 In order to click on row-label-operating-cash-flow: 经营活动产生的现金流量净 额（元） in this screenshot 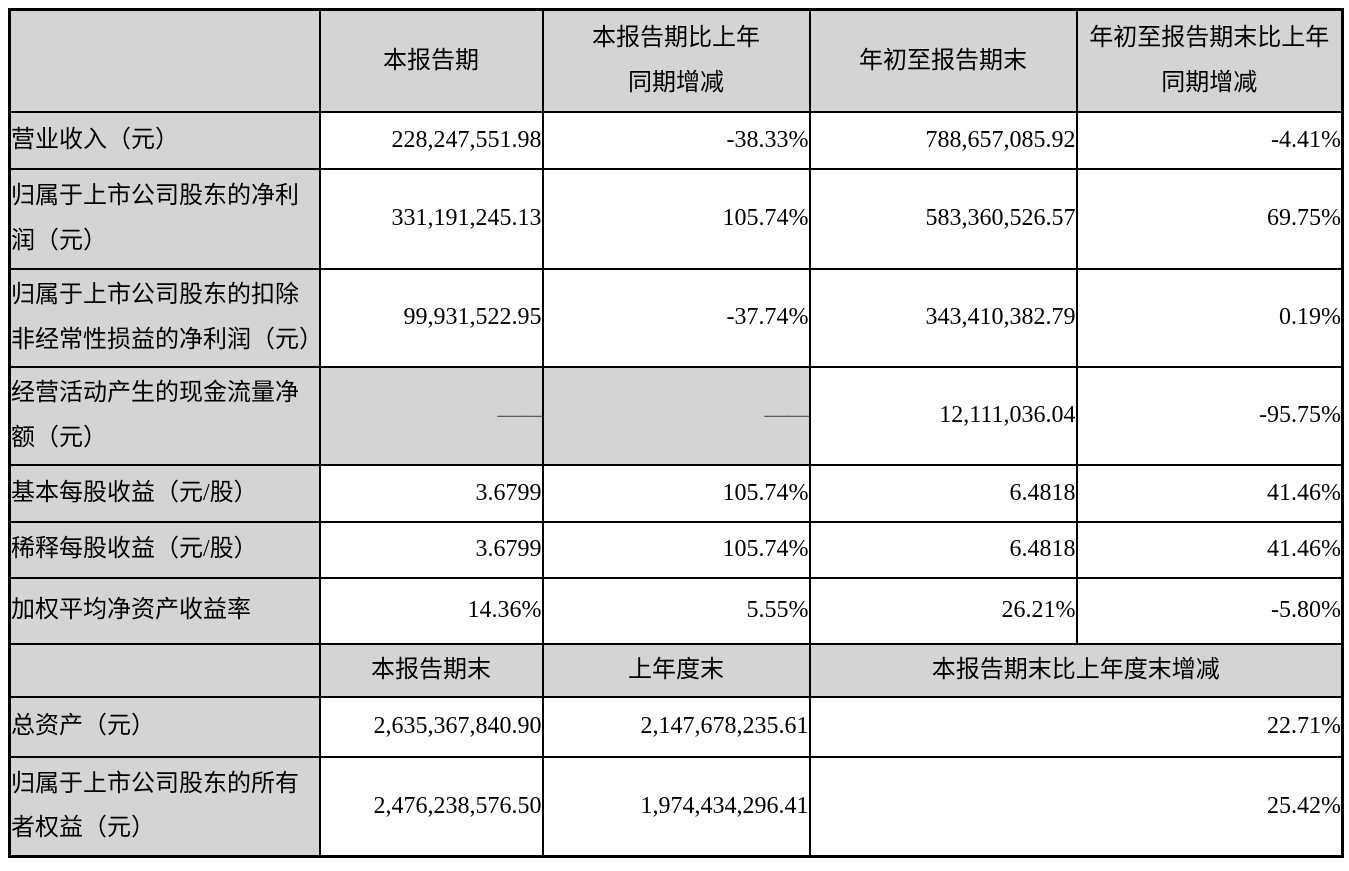, I will do `click(164, 415)`.